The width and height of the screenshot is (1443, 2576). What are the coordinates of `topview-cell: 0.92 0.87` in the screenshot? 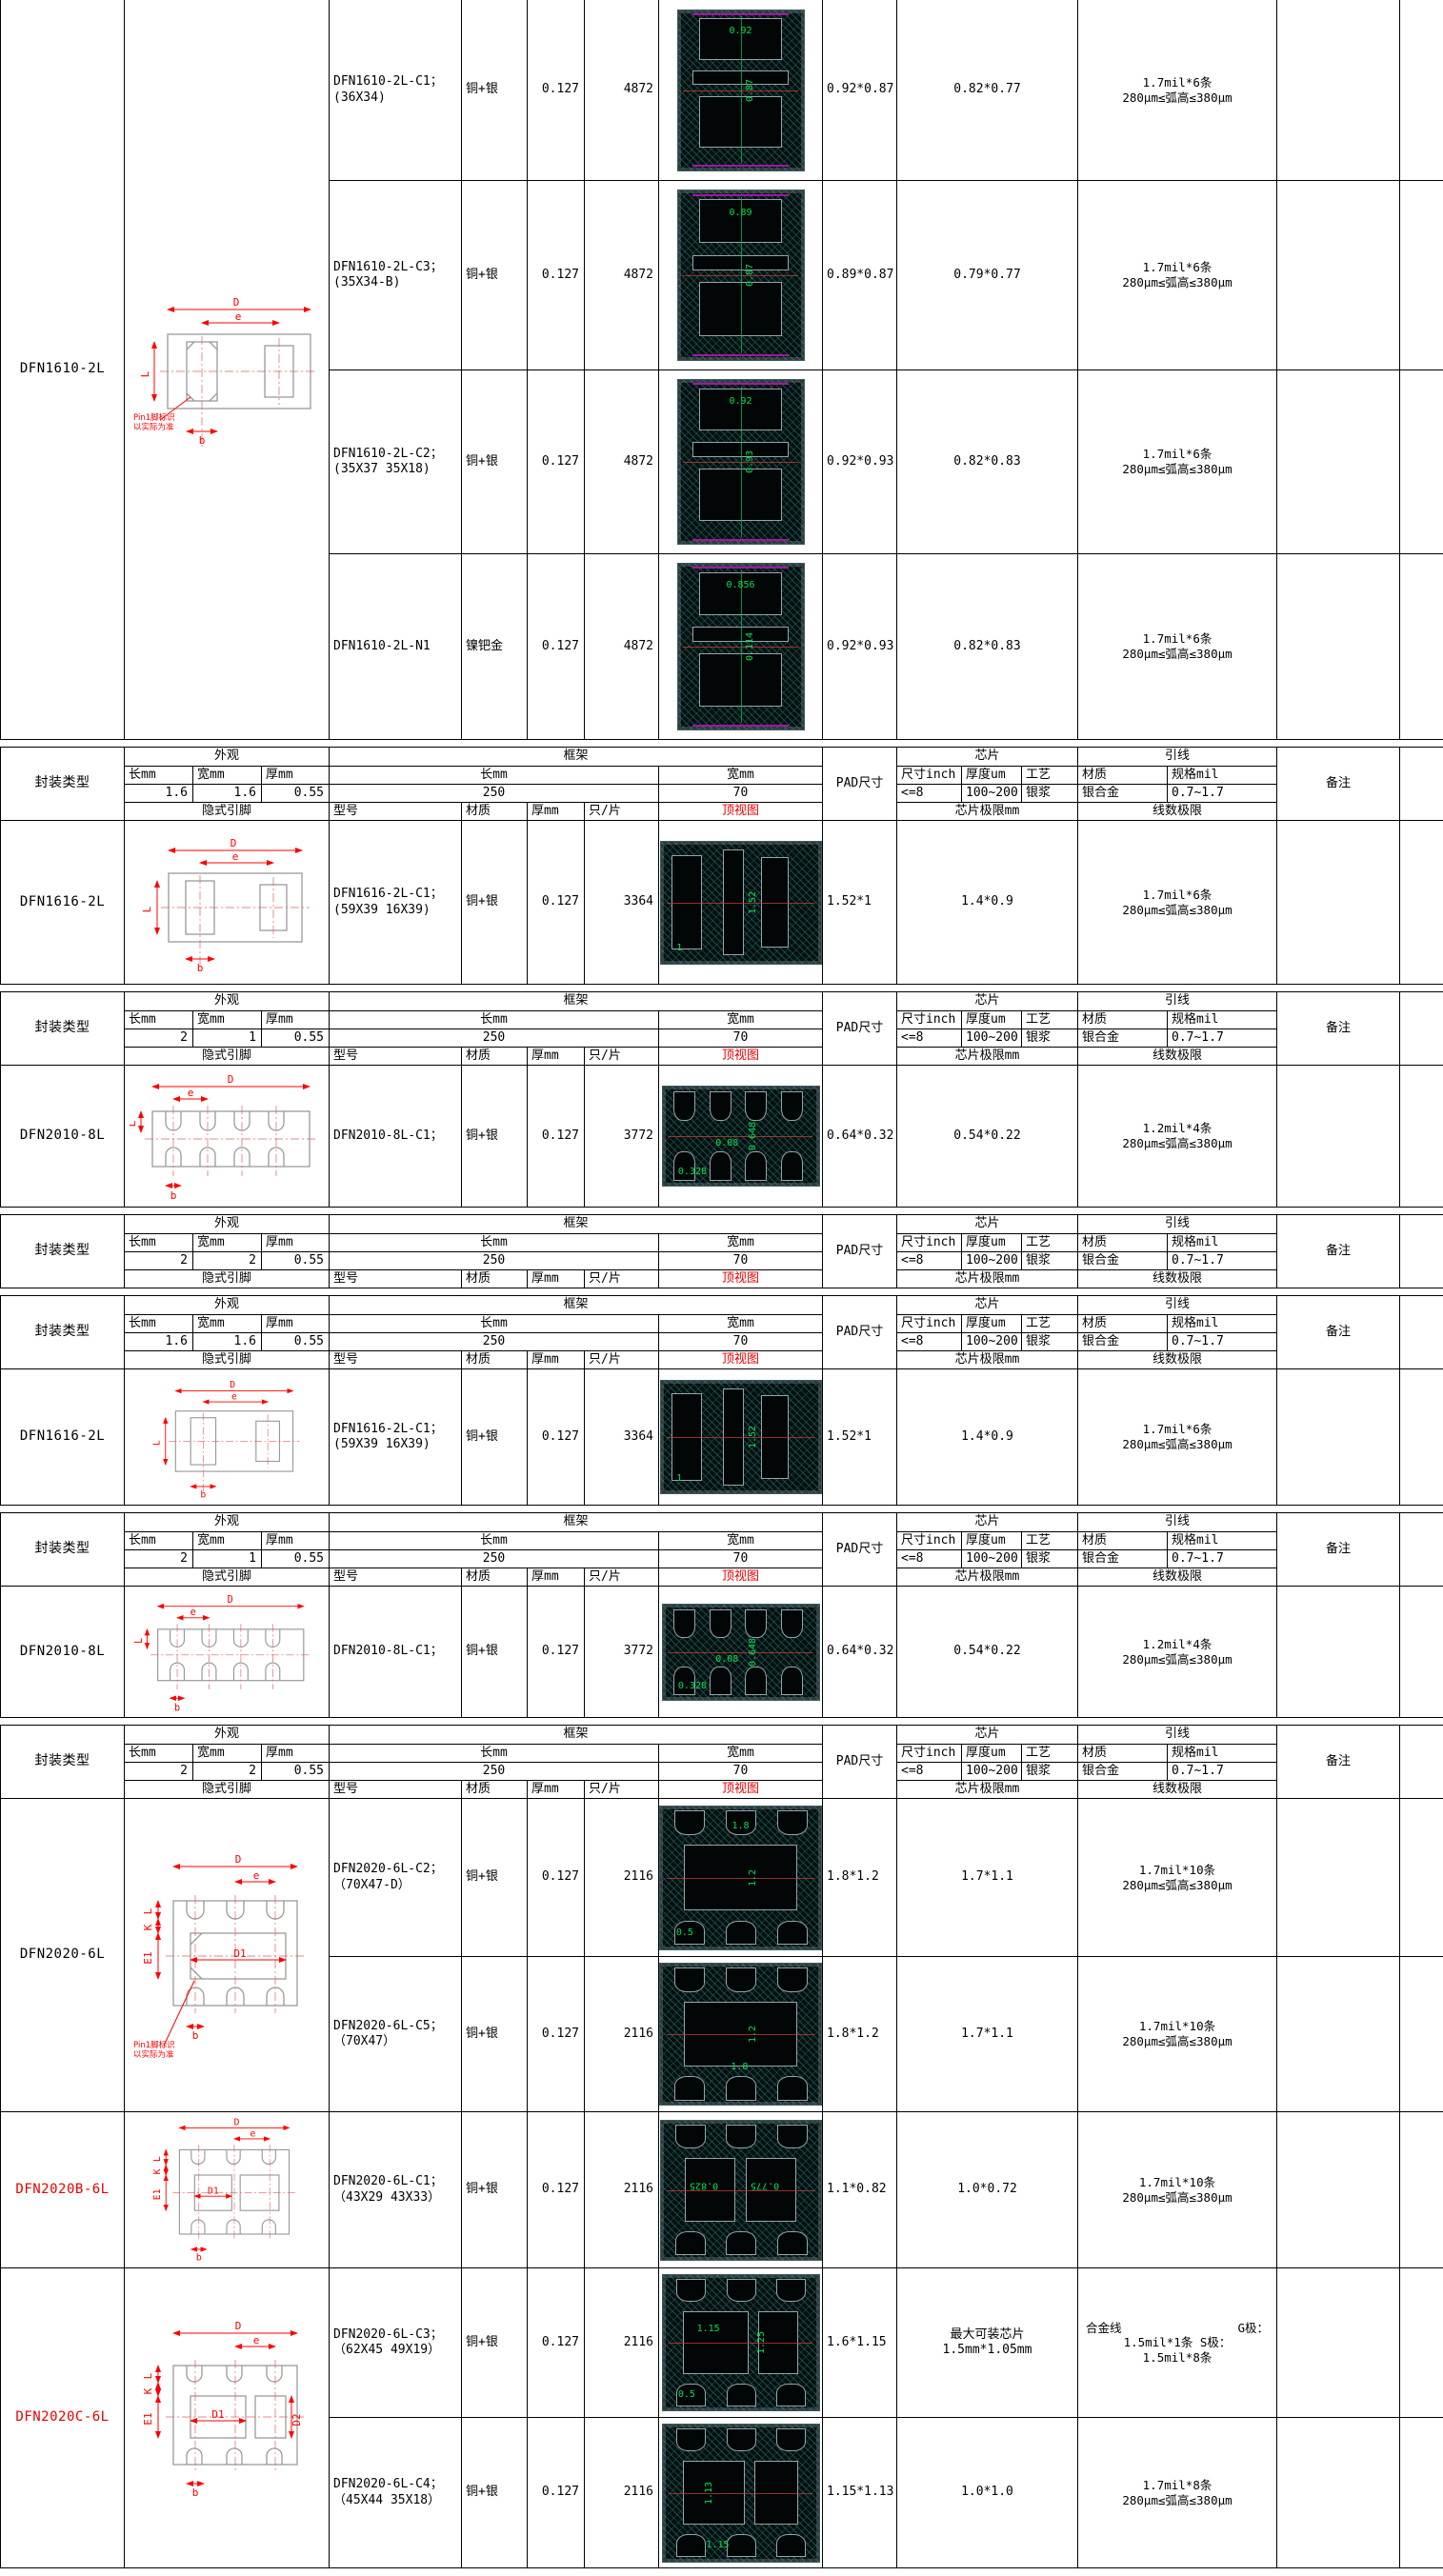 It's located at (741, 90).